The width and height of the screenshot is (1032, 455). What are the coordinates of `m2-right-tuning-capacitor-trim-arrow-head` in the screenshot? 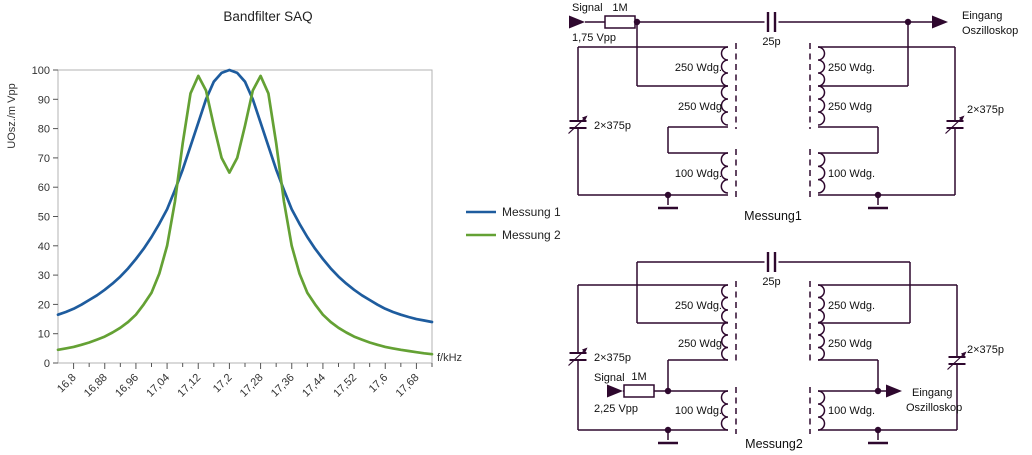 It's located at (963, 354).